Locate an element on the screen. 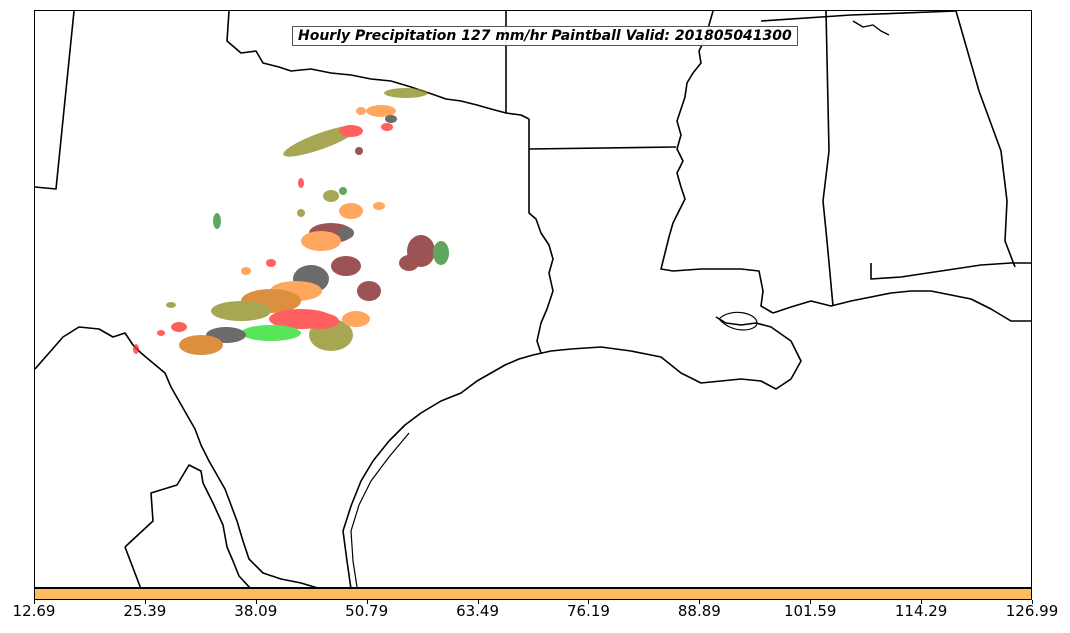 The image size is (1070, 633). gulf-coast-east is located at coordinates (901, 306).